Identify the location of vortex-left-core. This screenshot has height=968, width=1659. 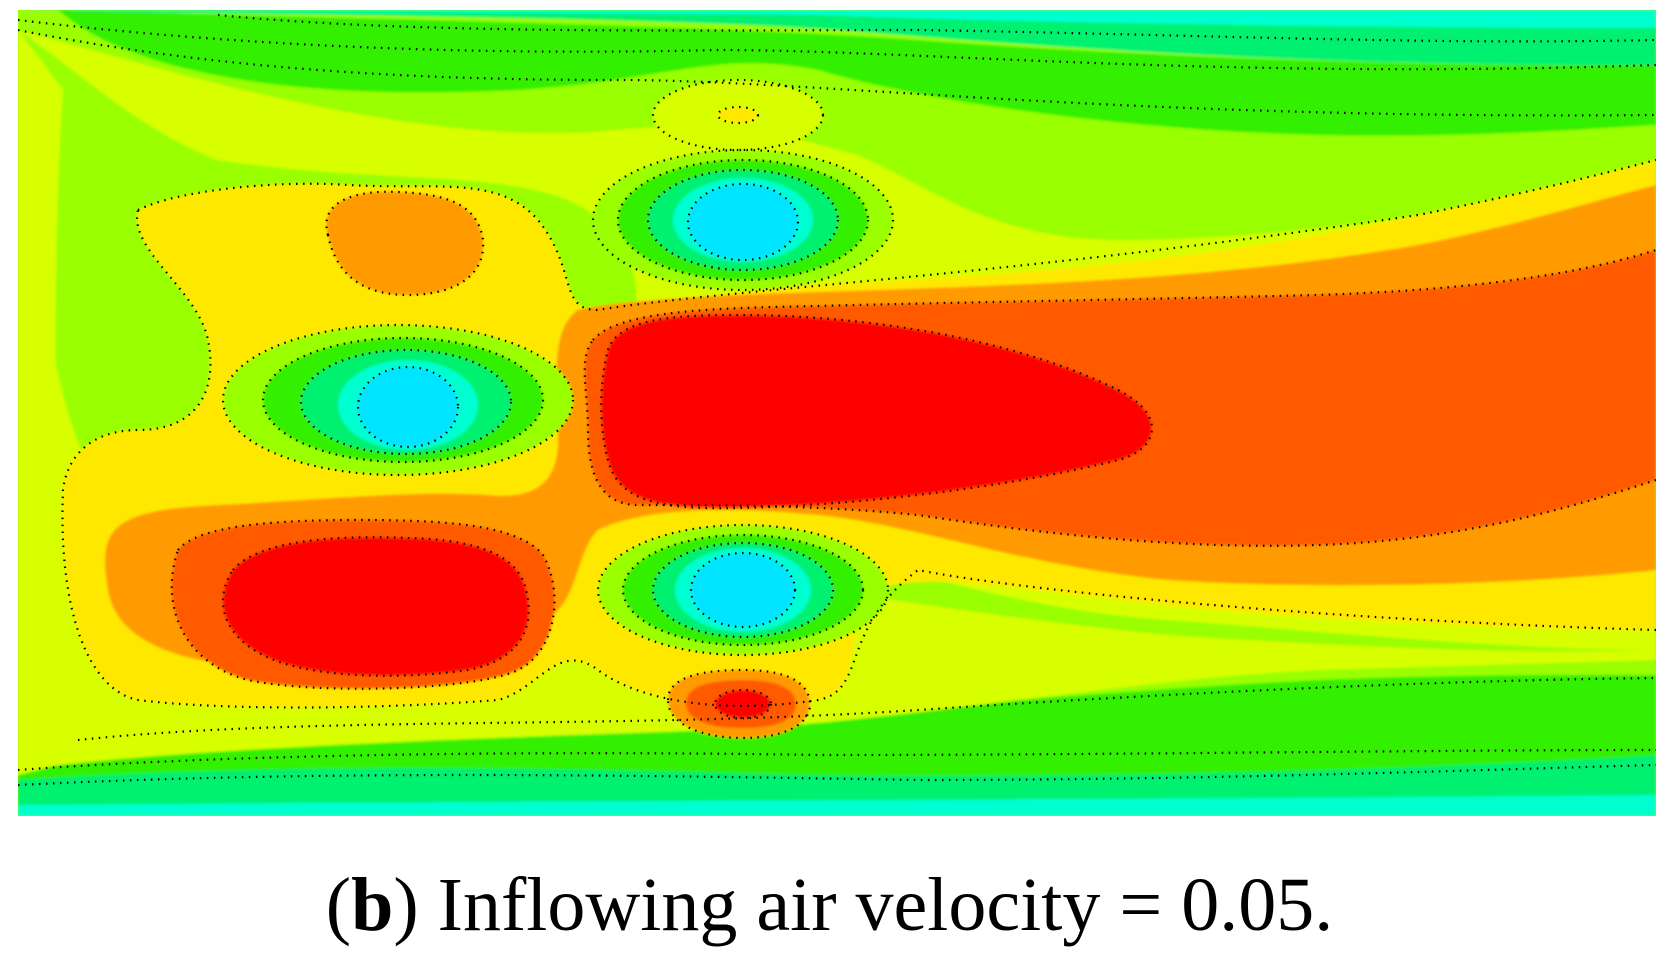
(408, 407).